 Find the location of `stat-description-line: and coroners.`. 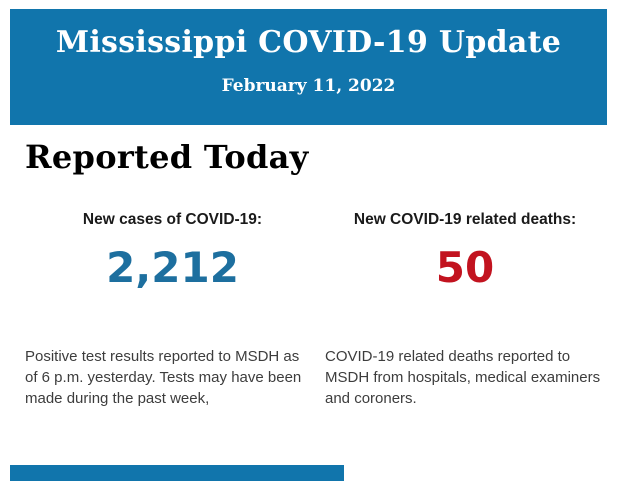

stat-description-line: and coroners. is located at coordinates (371, 398).